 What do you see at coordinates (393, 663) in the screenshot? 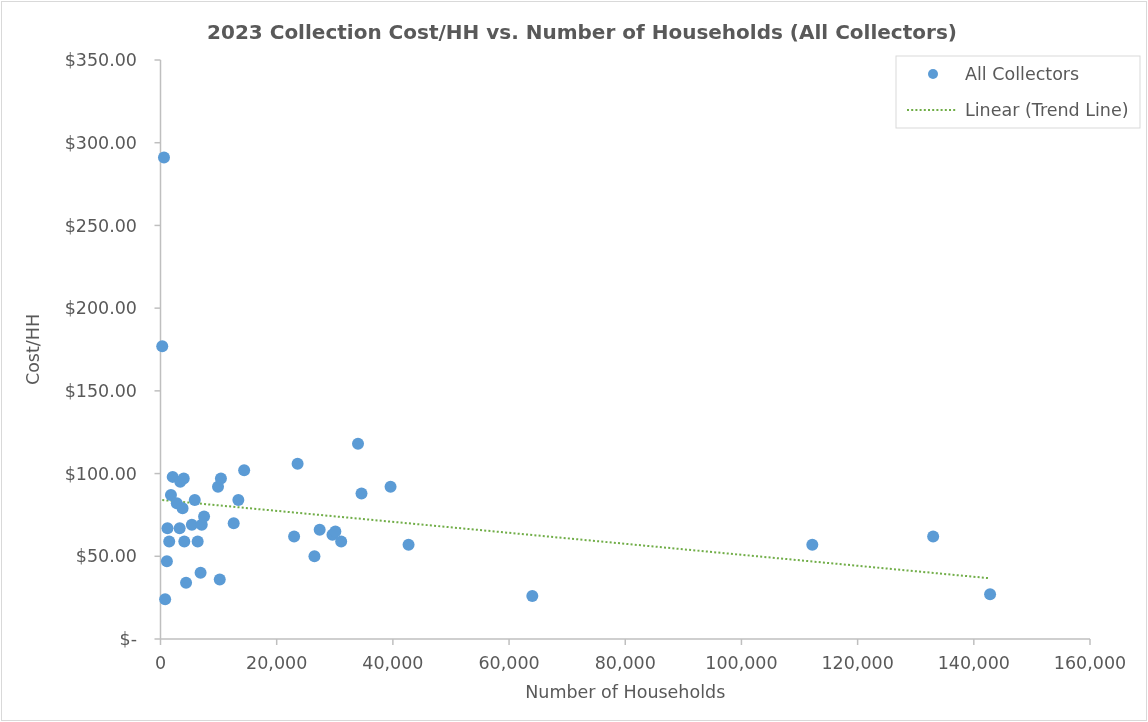
I see `x-tick-label: 40,000` at bounding box center [393, 663].